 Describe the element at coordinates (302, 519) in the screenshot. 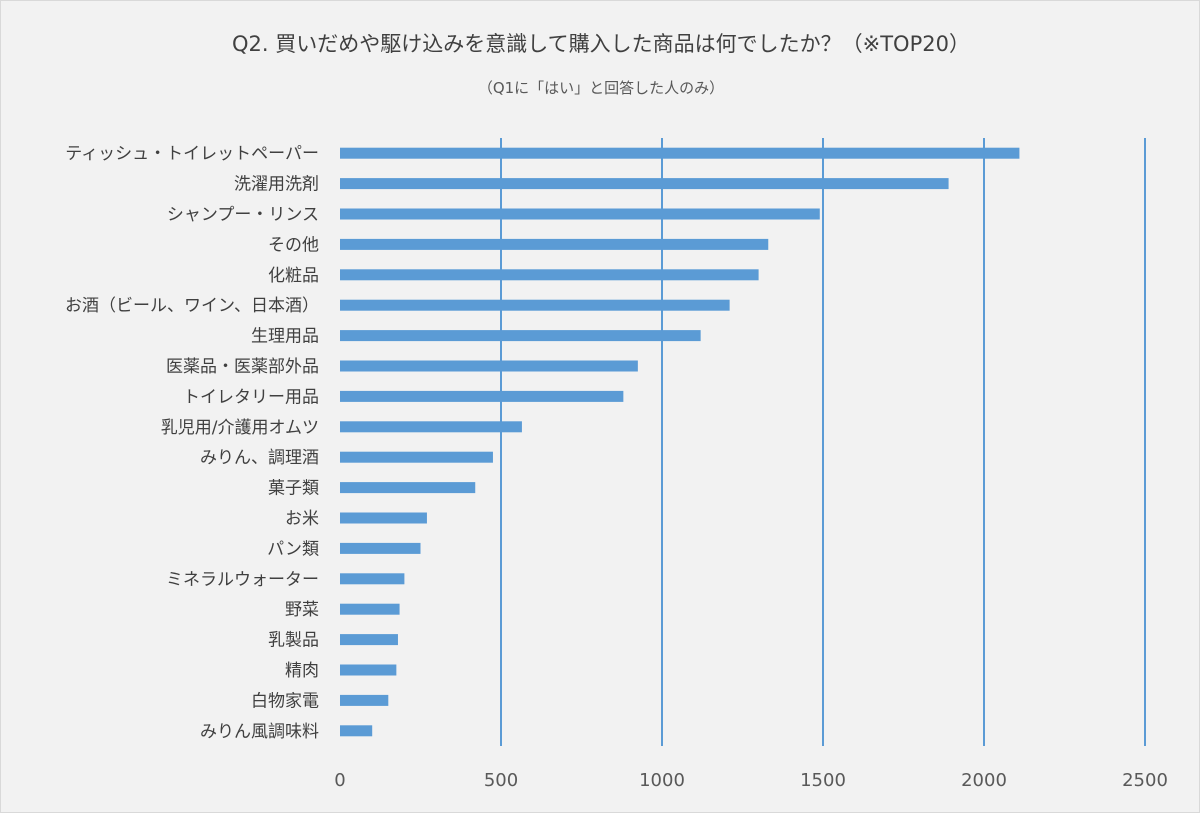

I see `category-label: お米` at that location.